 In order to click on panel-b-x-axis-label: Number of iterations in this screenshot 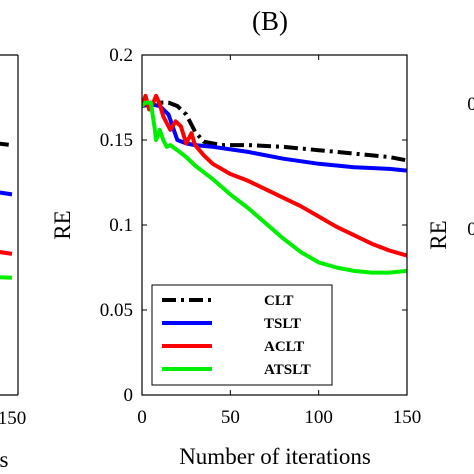, I will do `click(275, 456)`.